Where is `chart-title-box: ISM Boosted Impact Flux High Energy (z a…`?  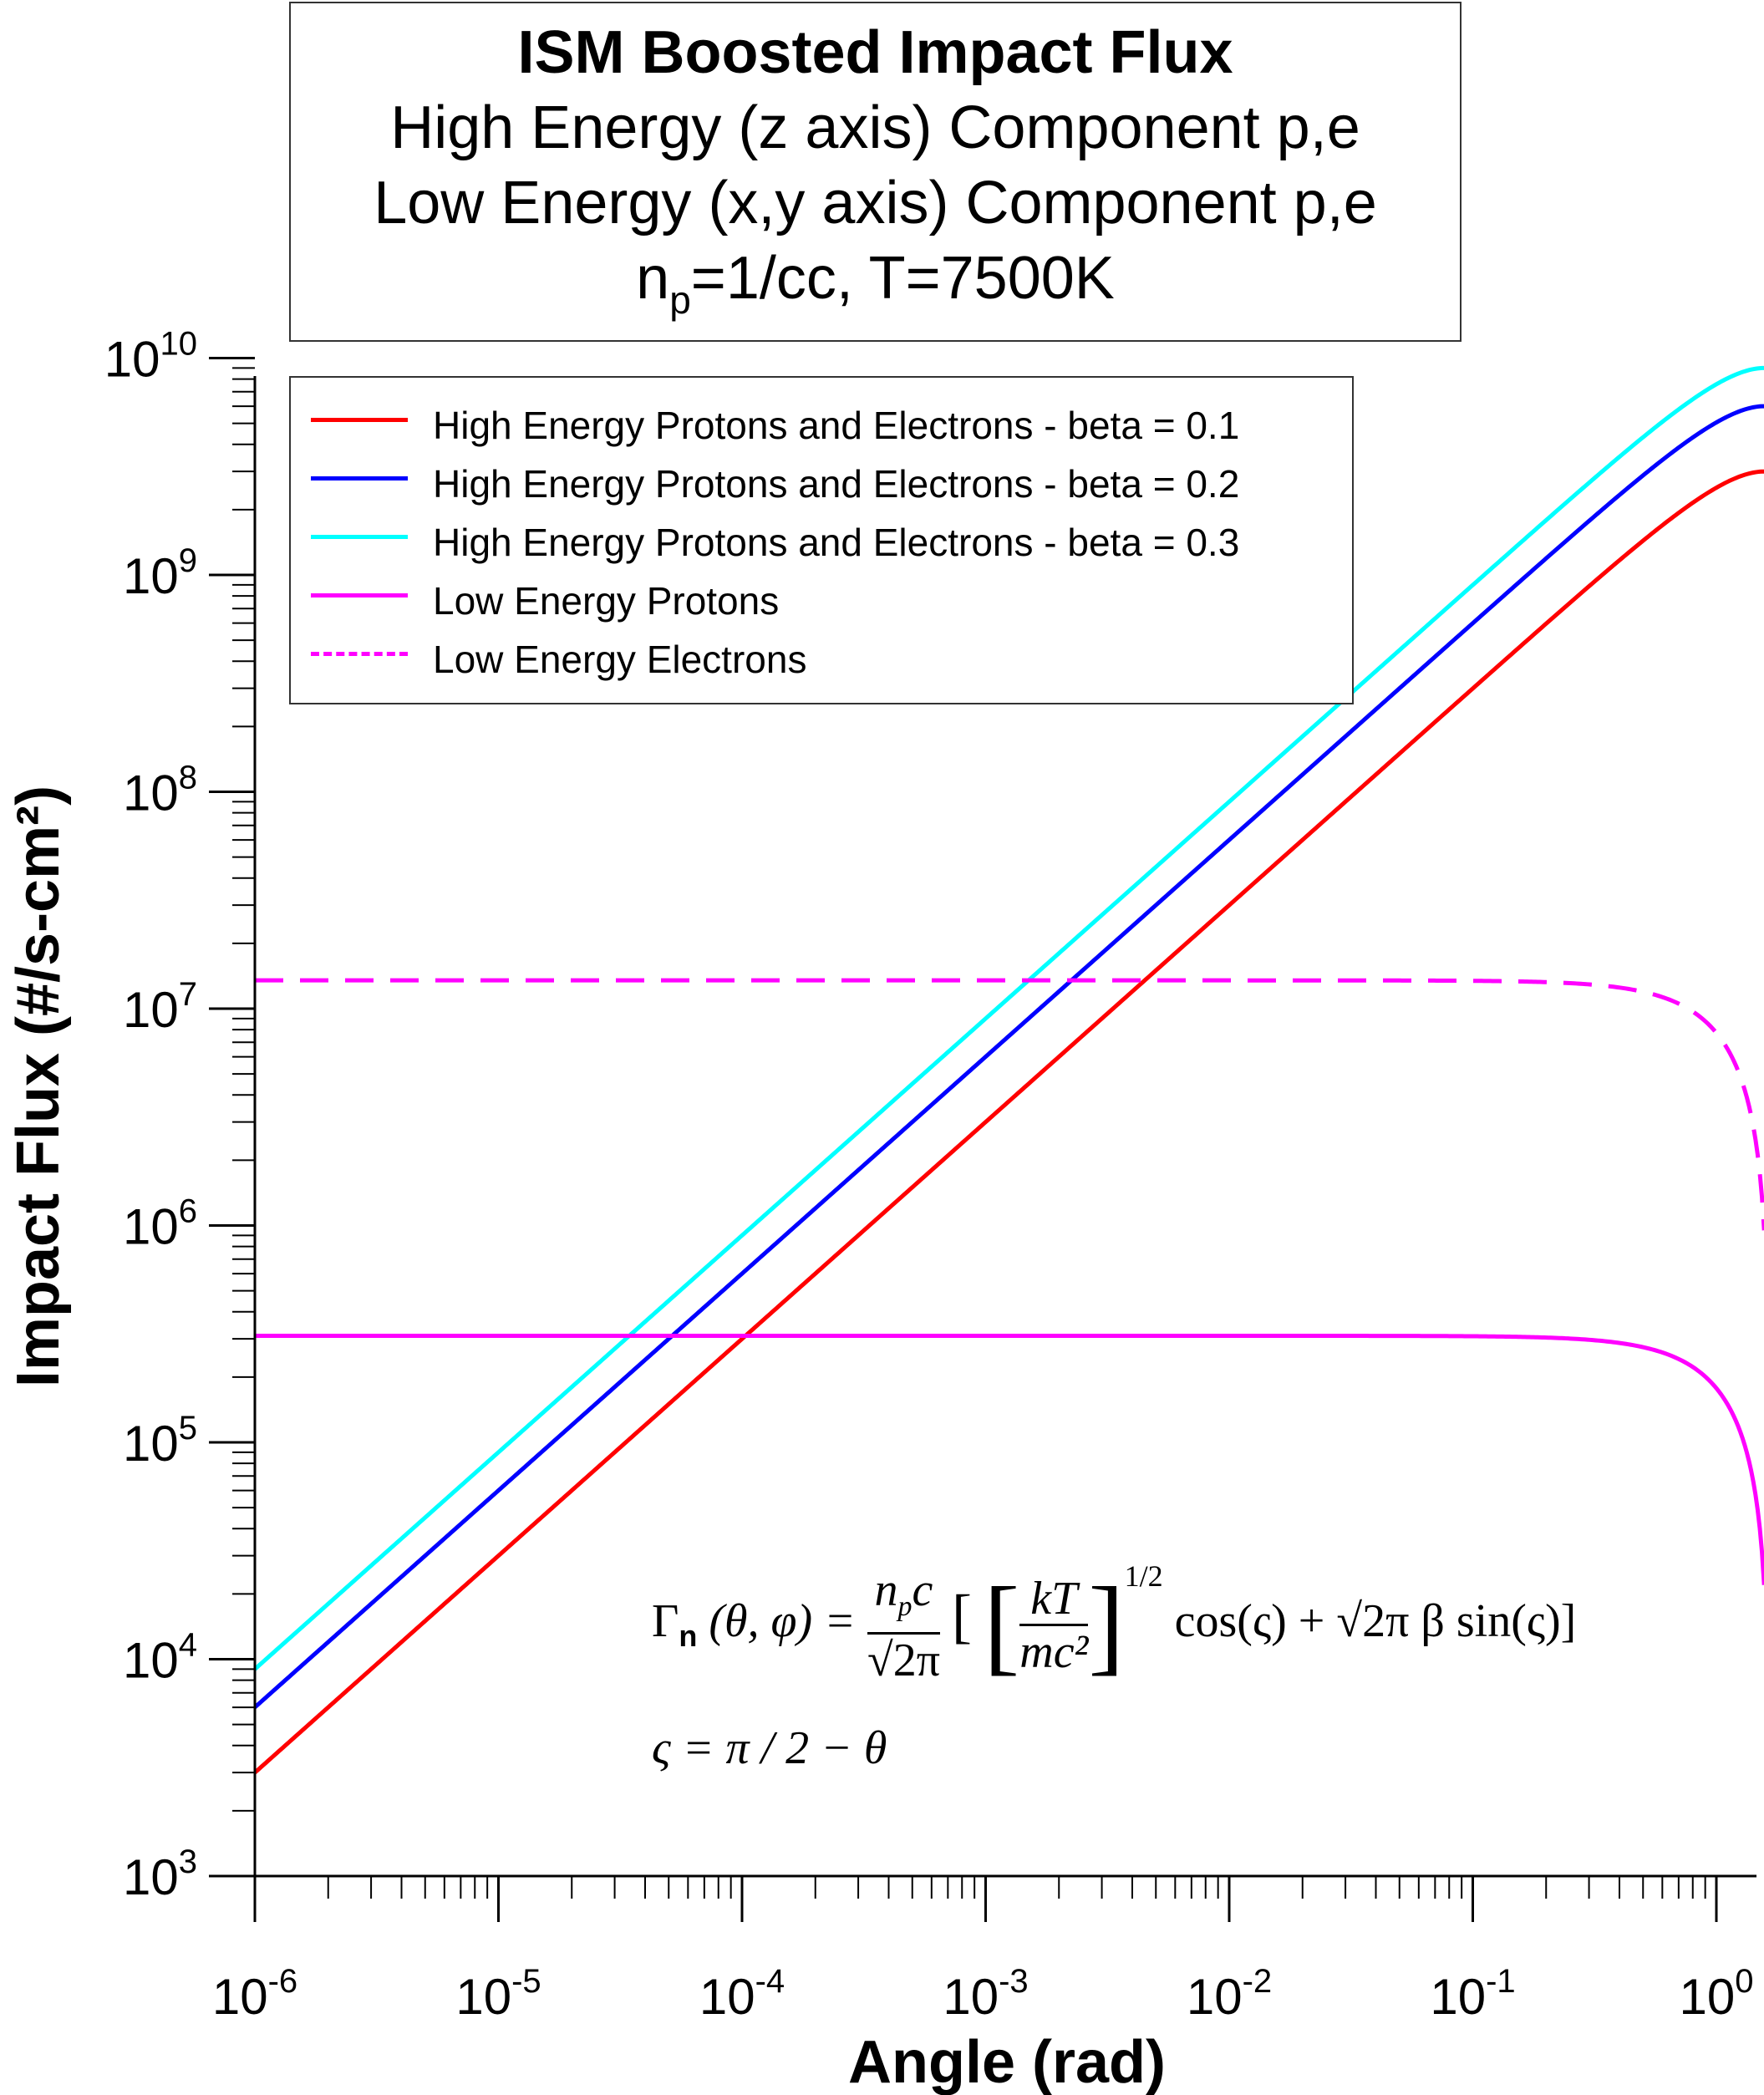 chart-title-box: ISM Boosted Impact Flux High Energy (z a… is located at coordinates (875, 172).